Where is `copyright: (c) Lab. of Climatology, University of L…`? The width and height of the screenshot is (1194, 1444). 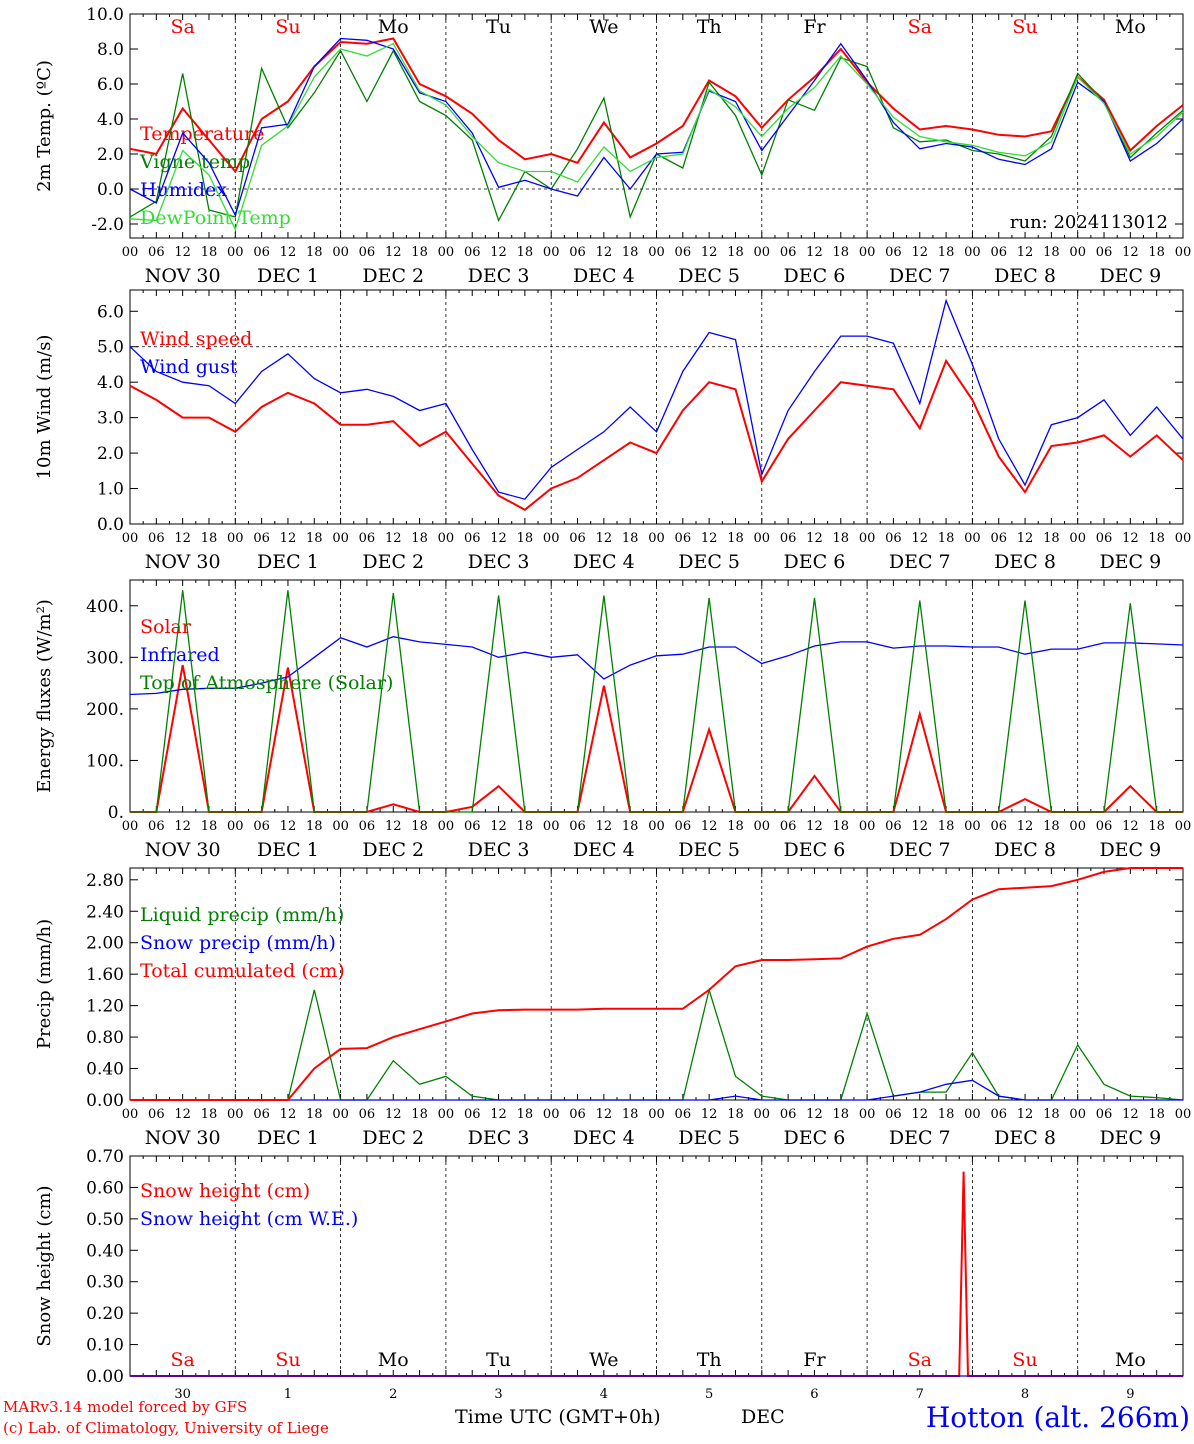
copyright: (c) Lab. of Climatology, University of L… is located at coordinates (166, 1428).